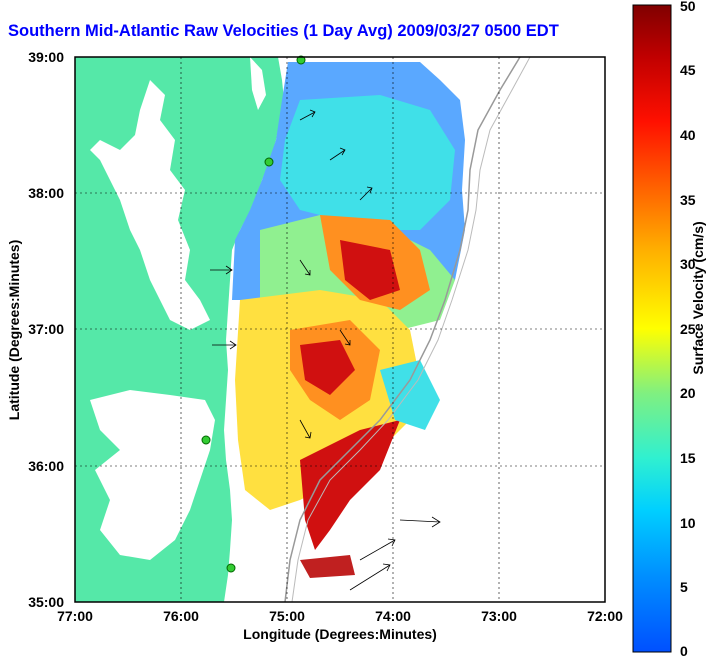 Image resolution: width=724 pixels, height=659 pixels. What do you see at coordinates (258, 83) in the screenshot?
I see `delaware-bay` at bounding box center [258, 83].